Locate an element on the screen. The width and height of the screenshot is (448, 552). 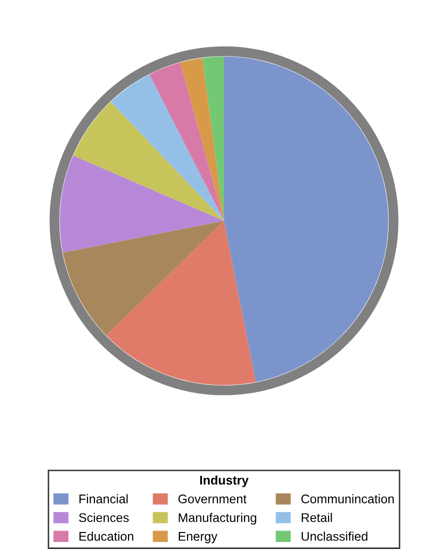
legend-label: Financial is located at coordinates (103, 499).